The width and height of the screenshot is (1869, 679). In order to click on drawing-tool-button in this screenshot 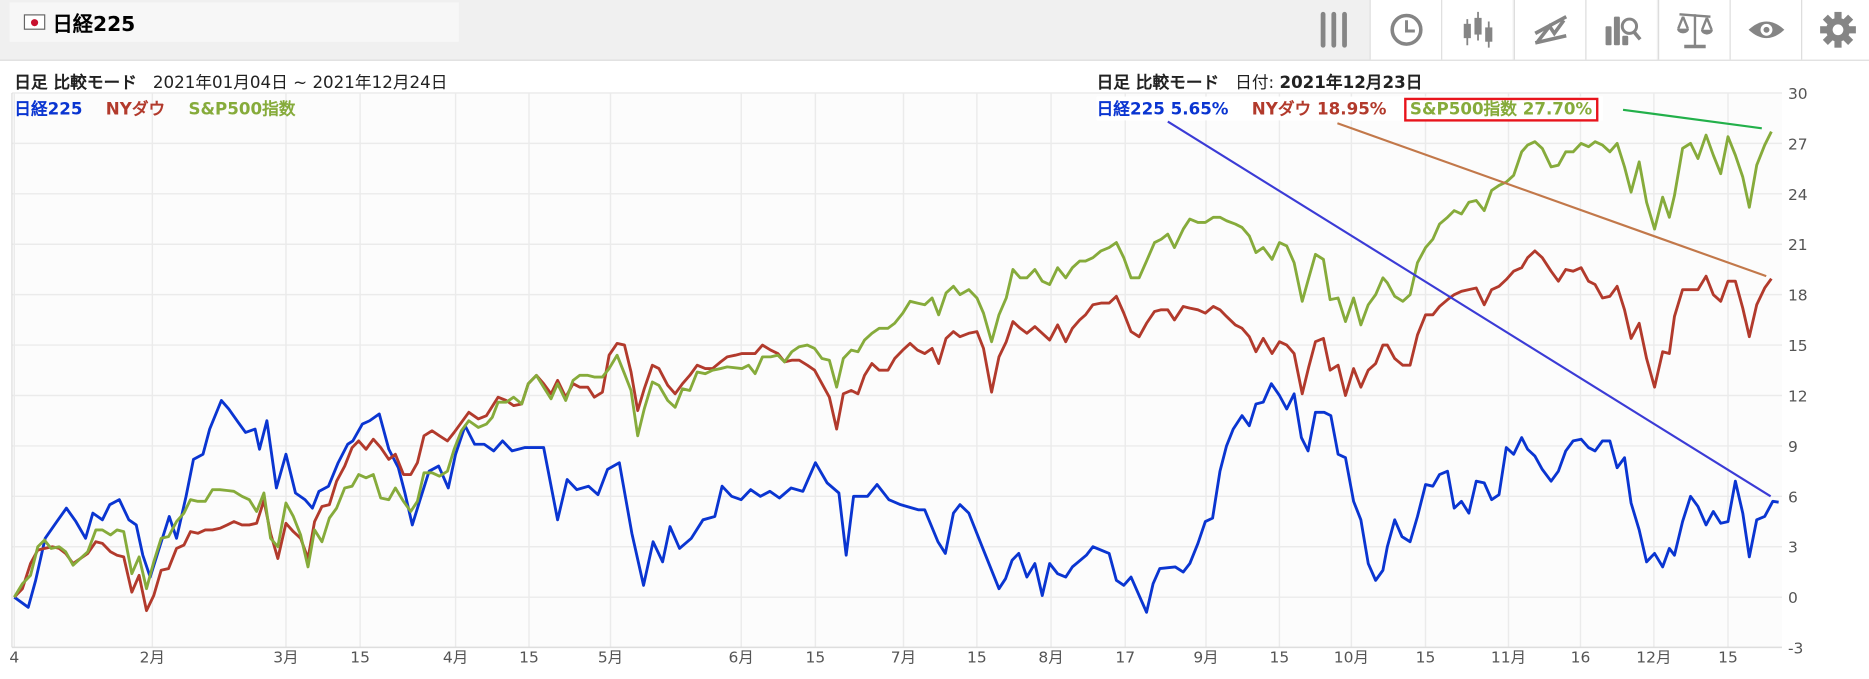, I will do `click(1549, 30)`.